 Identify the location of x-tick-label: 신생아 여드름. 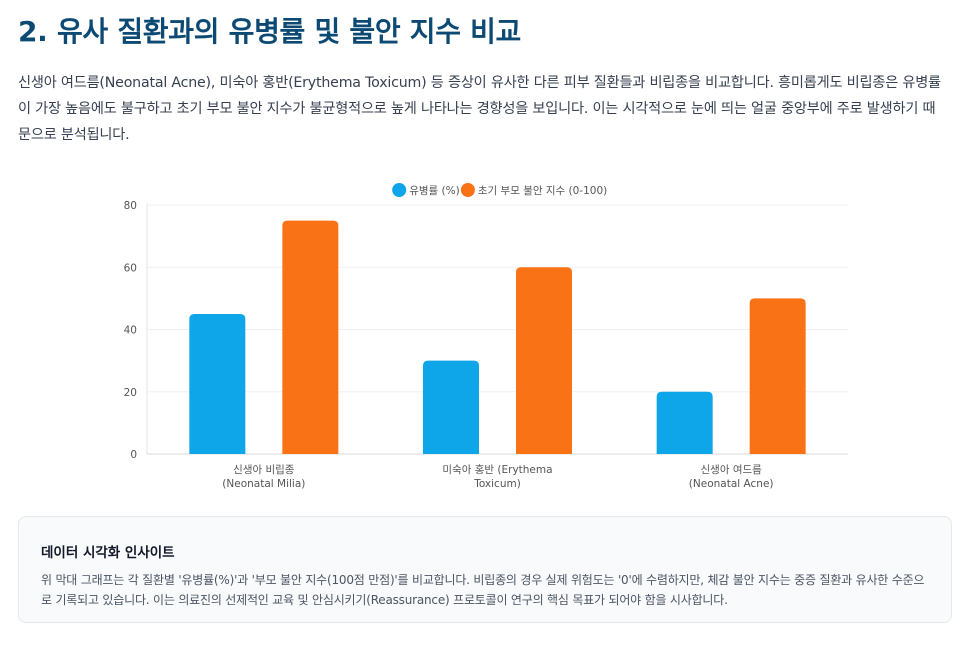
(732, 470).